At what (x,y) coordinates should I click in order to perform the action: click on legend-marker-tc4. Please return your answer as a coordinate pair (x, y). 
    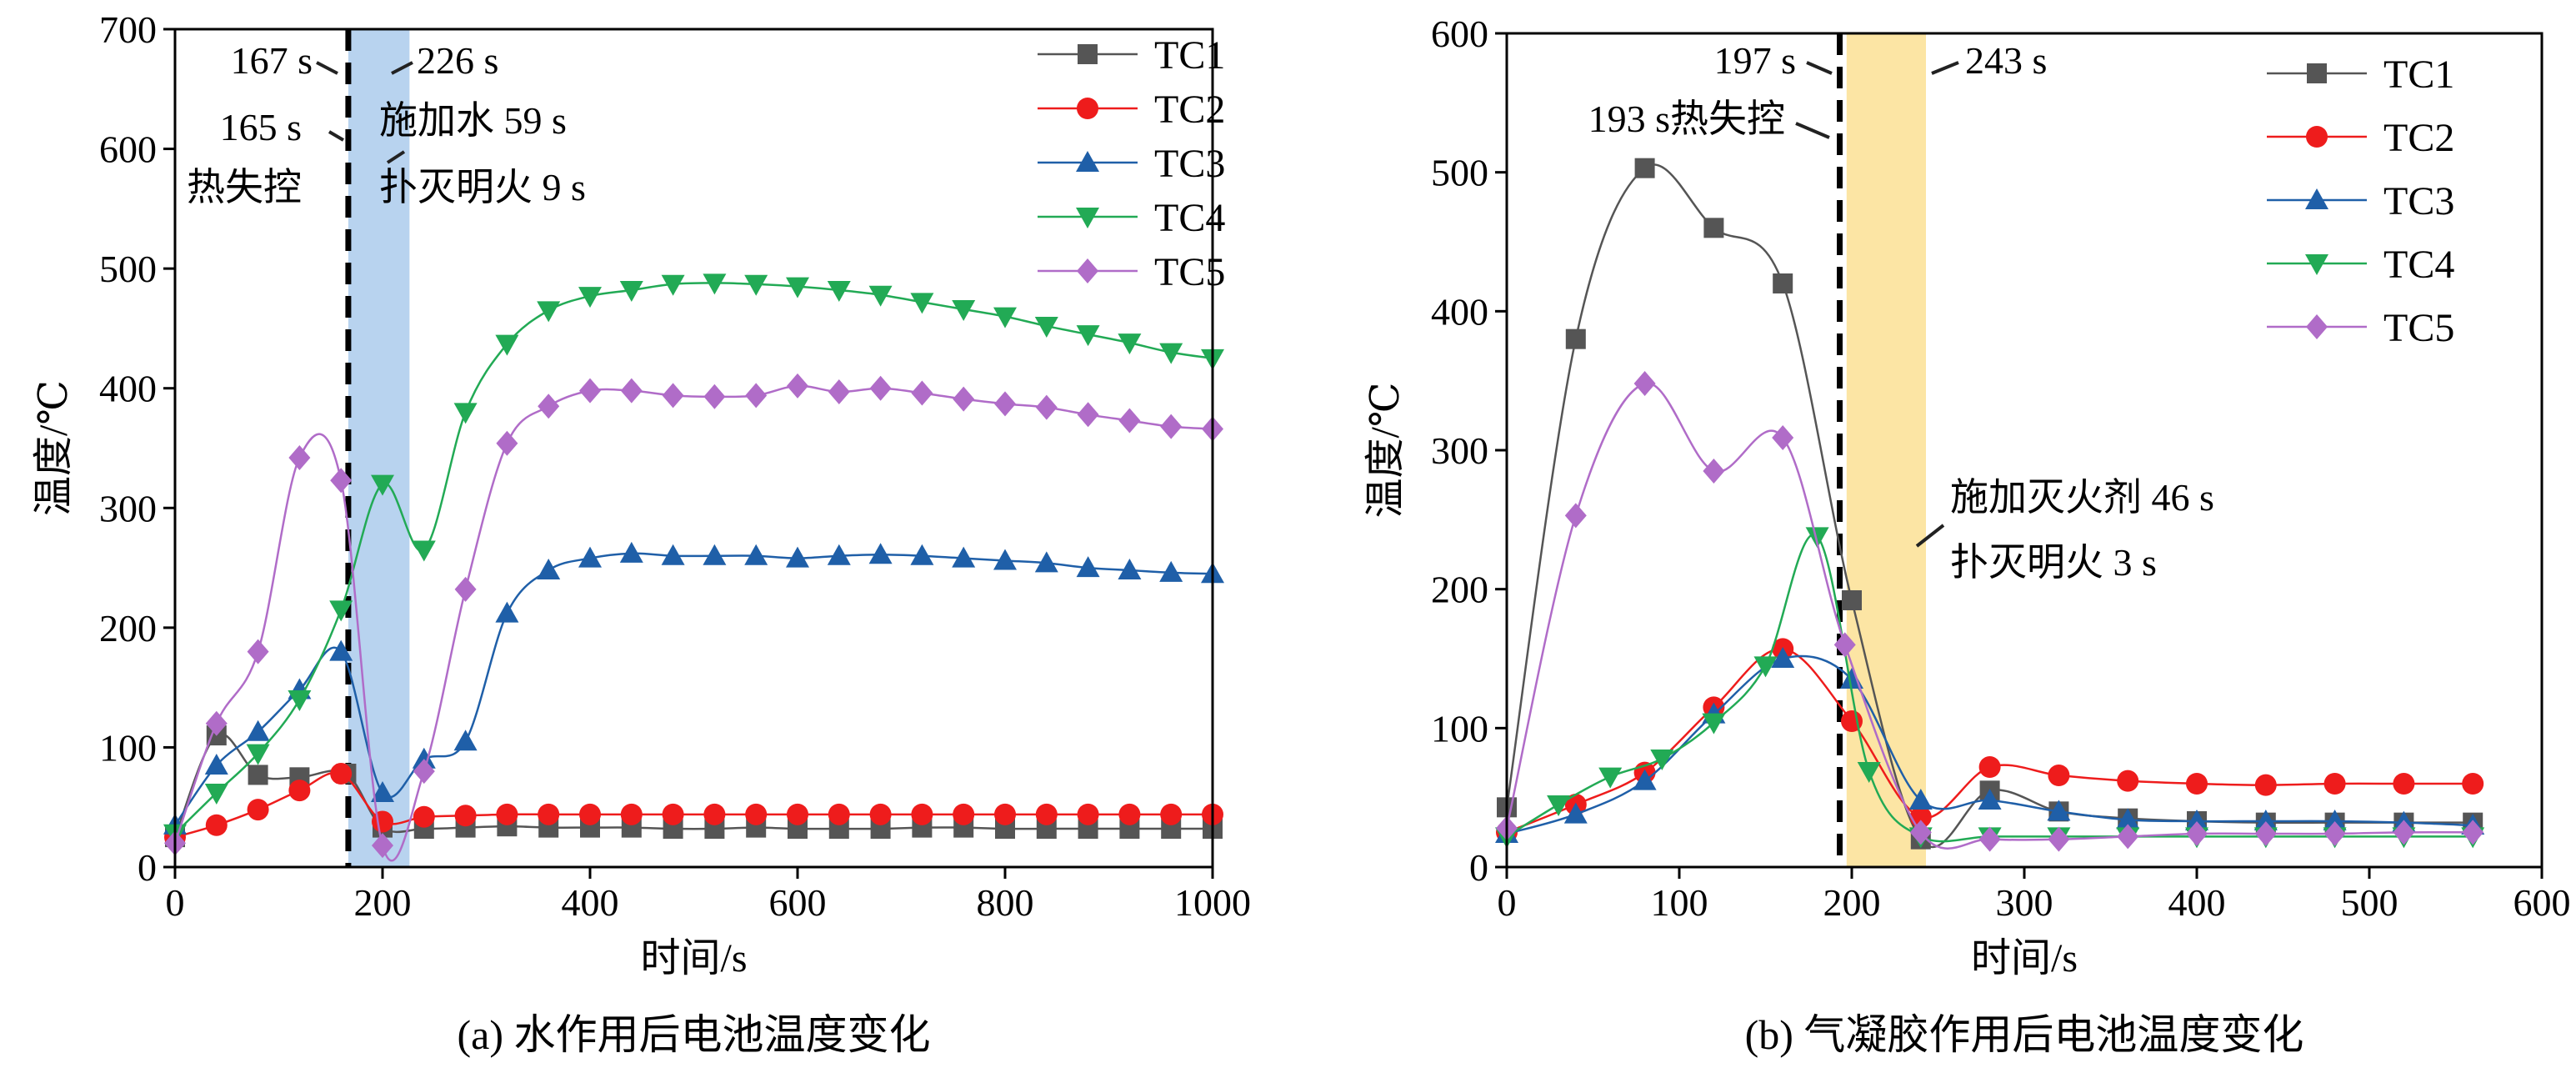
    Looking at the image, I should click on (2317, 264).